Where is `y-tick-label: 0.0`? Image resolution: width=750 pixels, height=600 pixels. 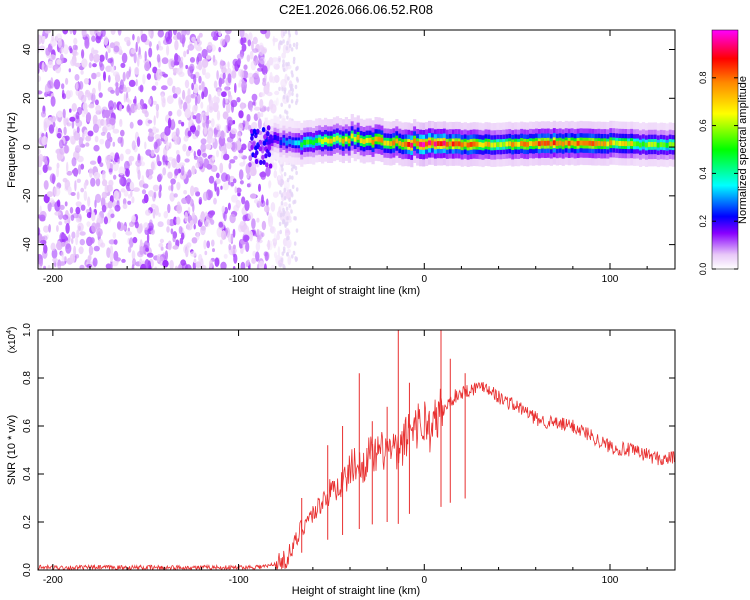 y-tick-label: 0.0 is located at coordinates (27, 570).